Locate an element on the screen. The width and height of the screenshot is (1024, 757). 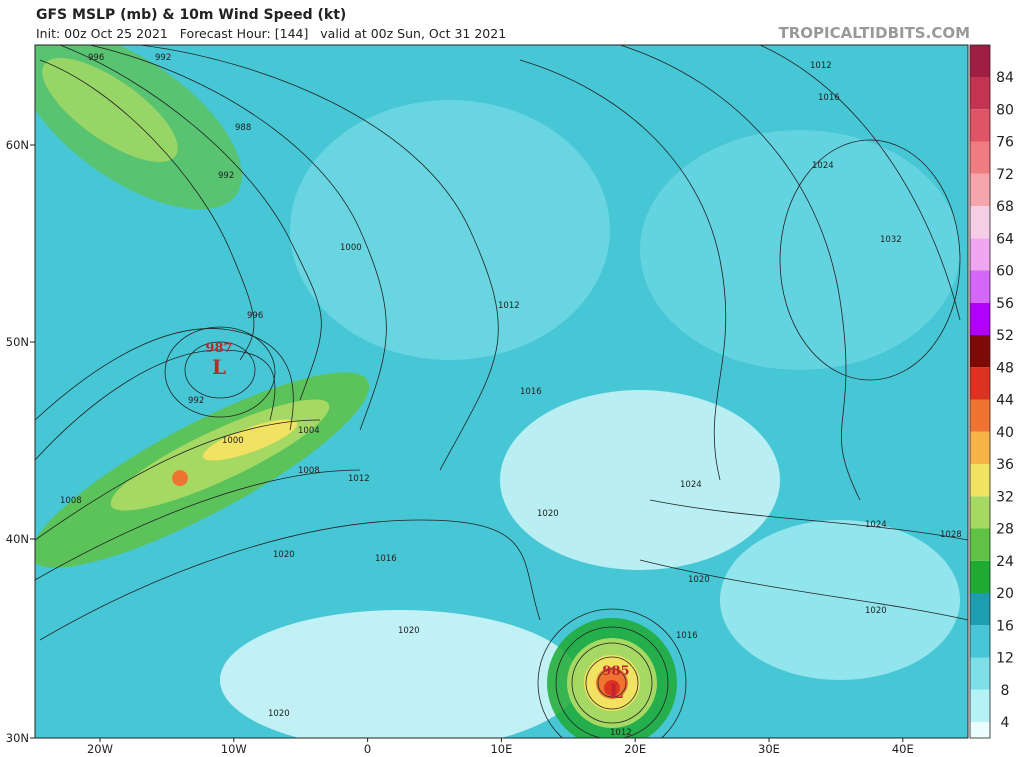
colorbar-label: 16 is located at coordinates (1005, 626).